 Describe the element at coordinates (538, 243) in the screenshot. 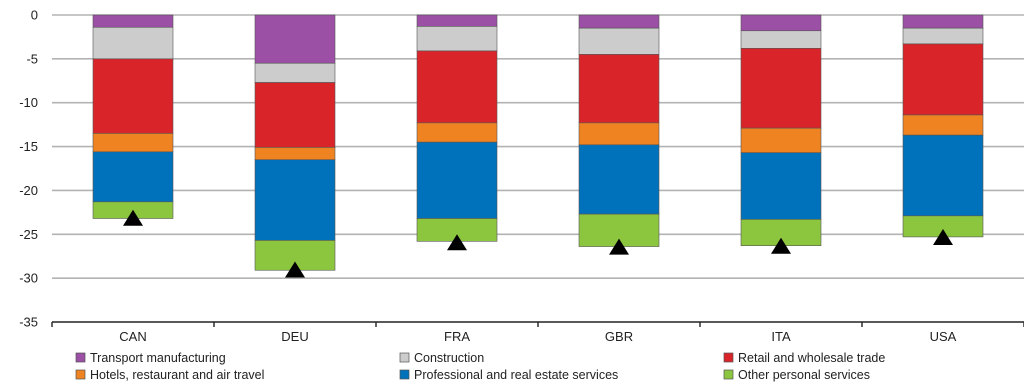

I see `total-markers` at that location.